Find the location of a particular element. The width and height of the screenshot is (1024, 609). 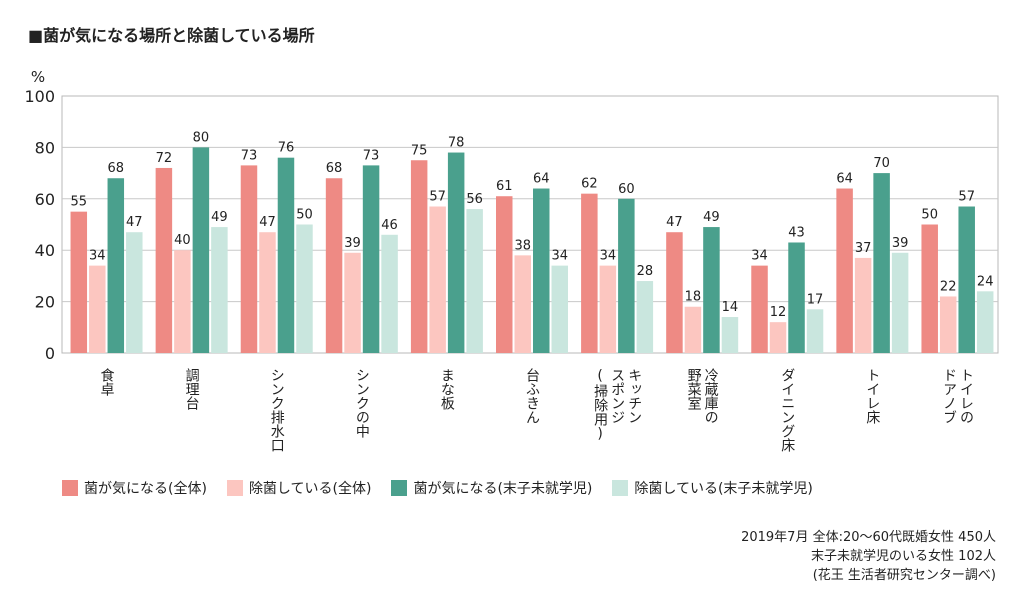

x-tick-label: ダイニング床 is located at coordinates (787, 410).